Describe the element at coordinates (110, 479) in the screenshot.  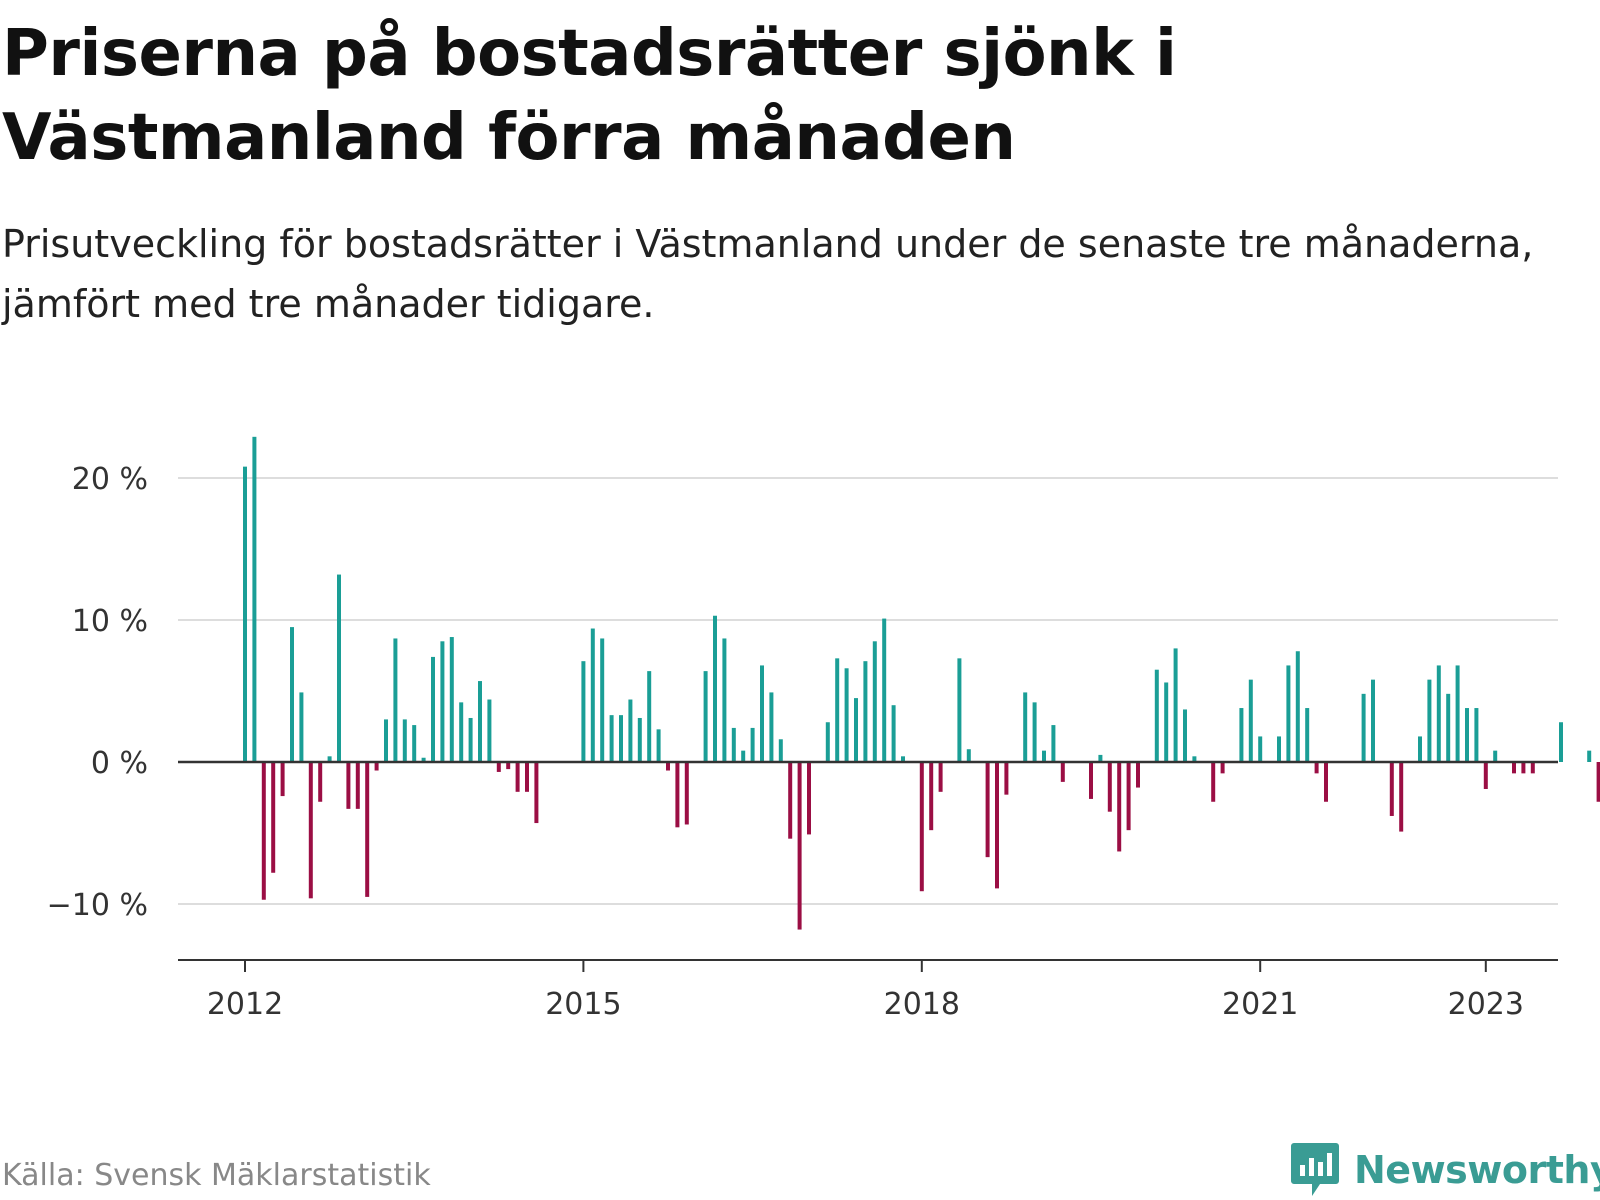
I see `y-tick-label: 20 %` at that location.